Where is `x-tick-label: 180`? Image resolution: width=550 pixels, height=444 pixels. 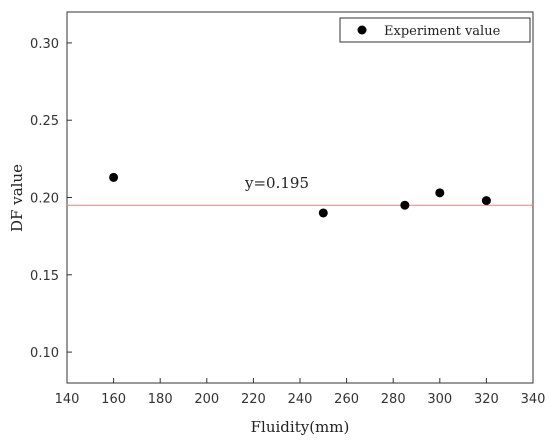
x-tick-label: 180 is located at coordinates (160, 399).